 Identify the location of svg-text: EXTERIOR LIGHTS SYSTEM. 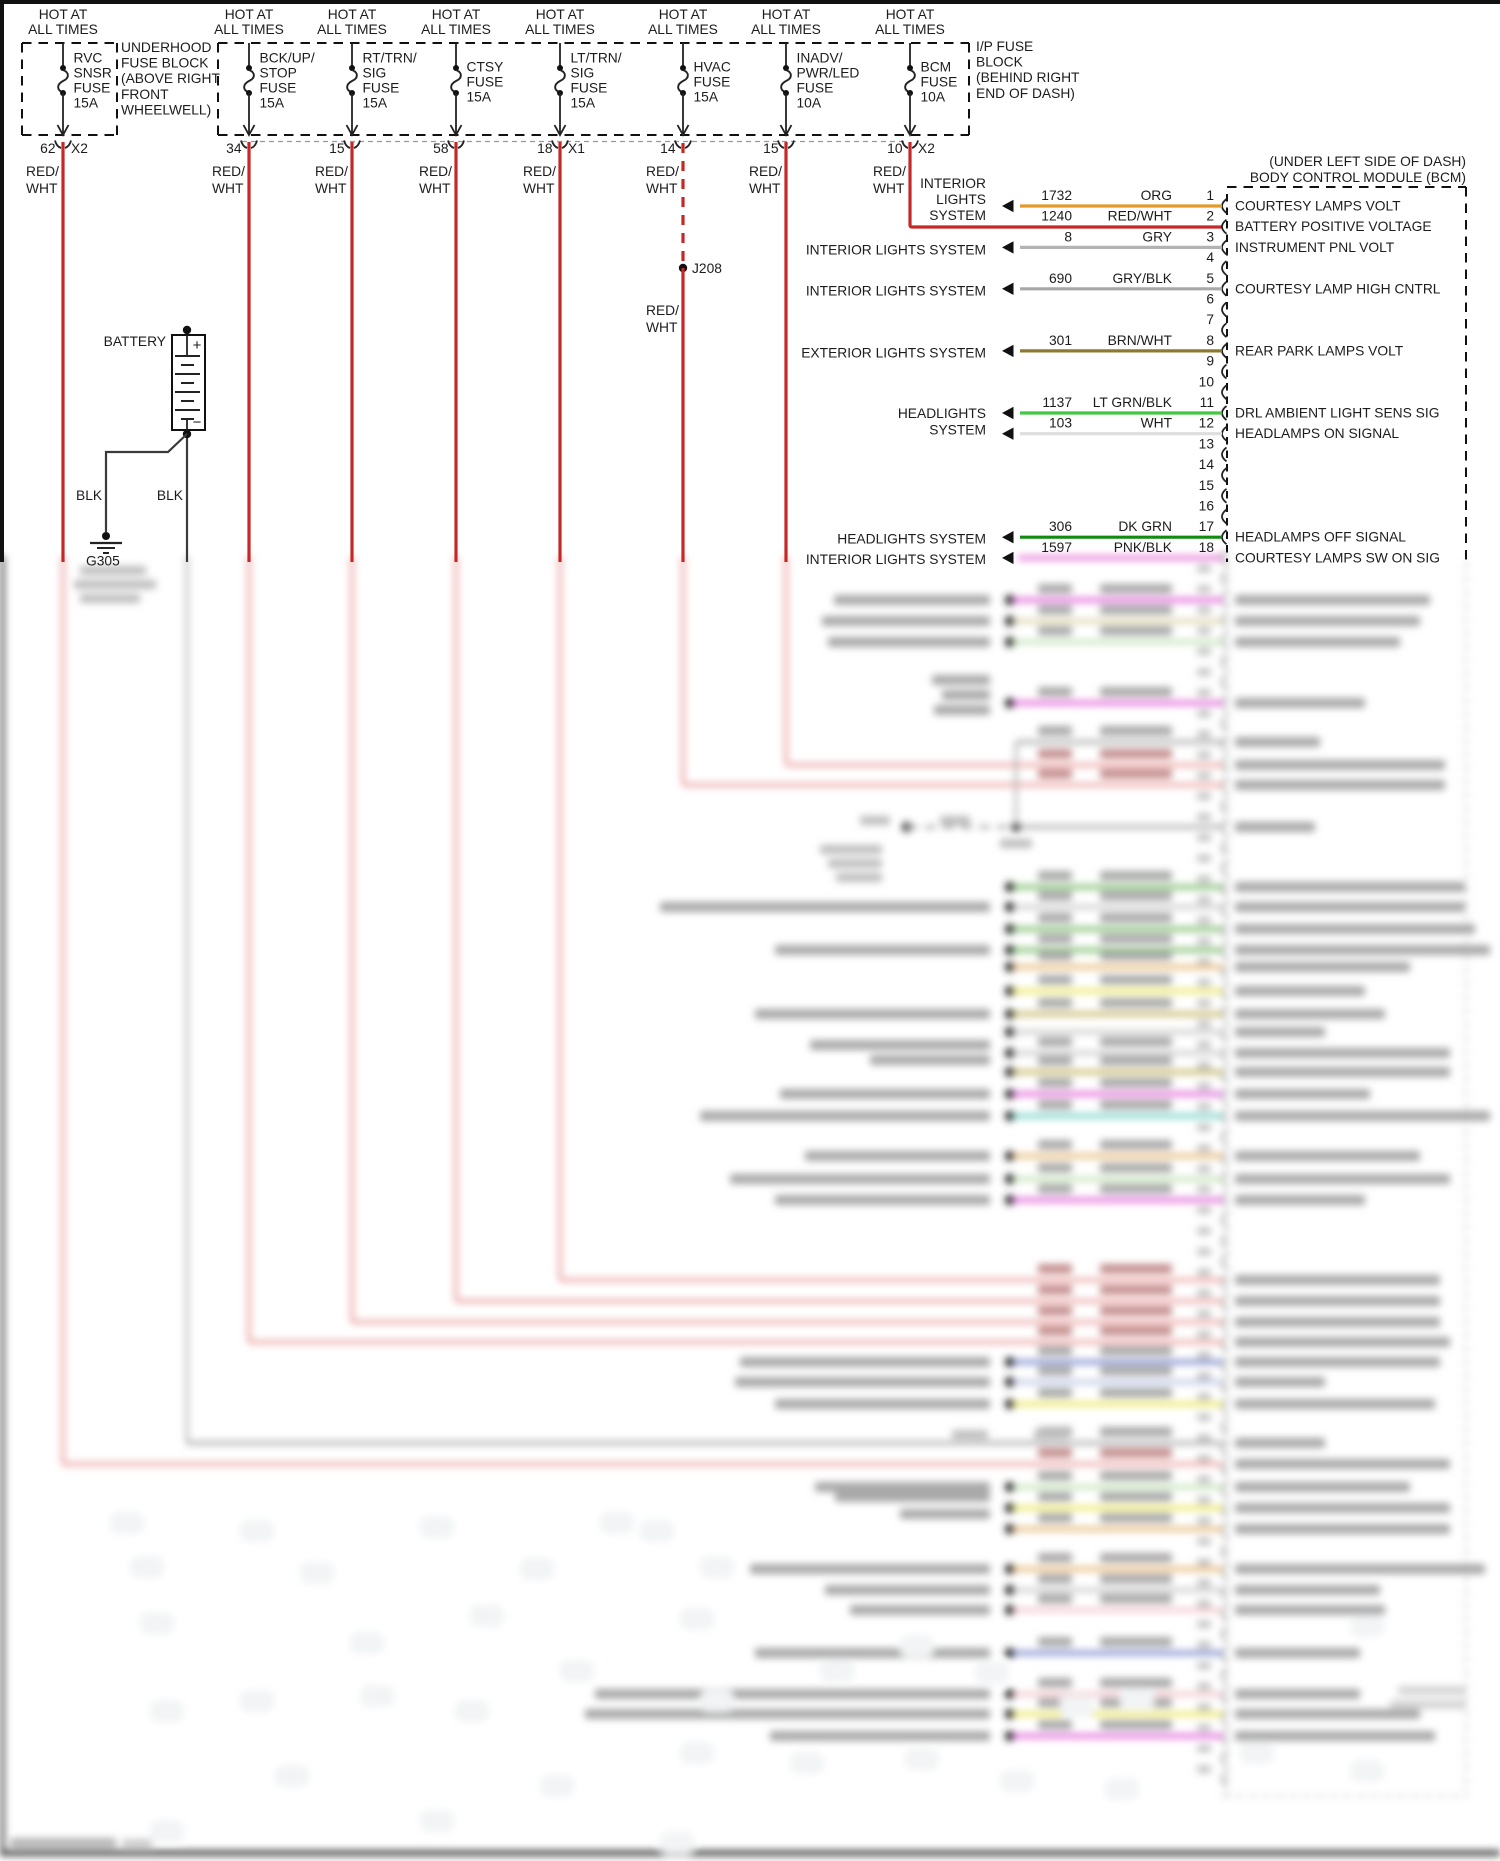
(893, 353).